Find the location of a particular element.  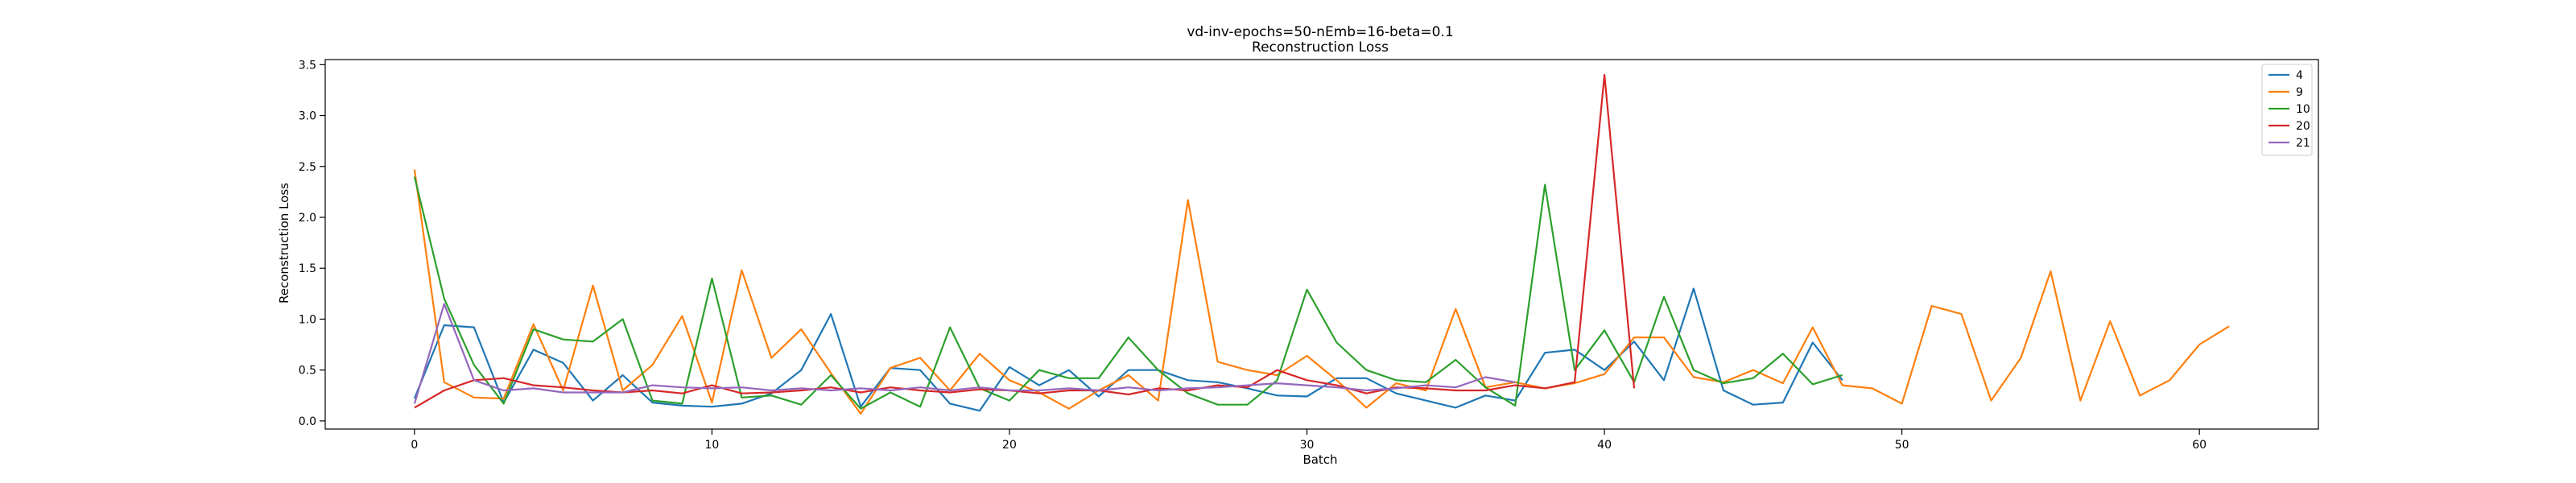

x-tick-label: 40 is located at coordinates (1604, 445).